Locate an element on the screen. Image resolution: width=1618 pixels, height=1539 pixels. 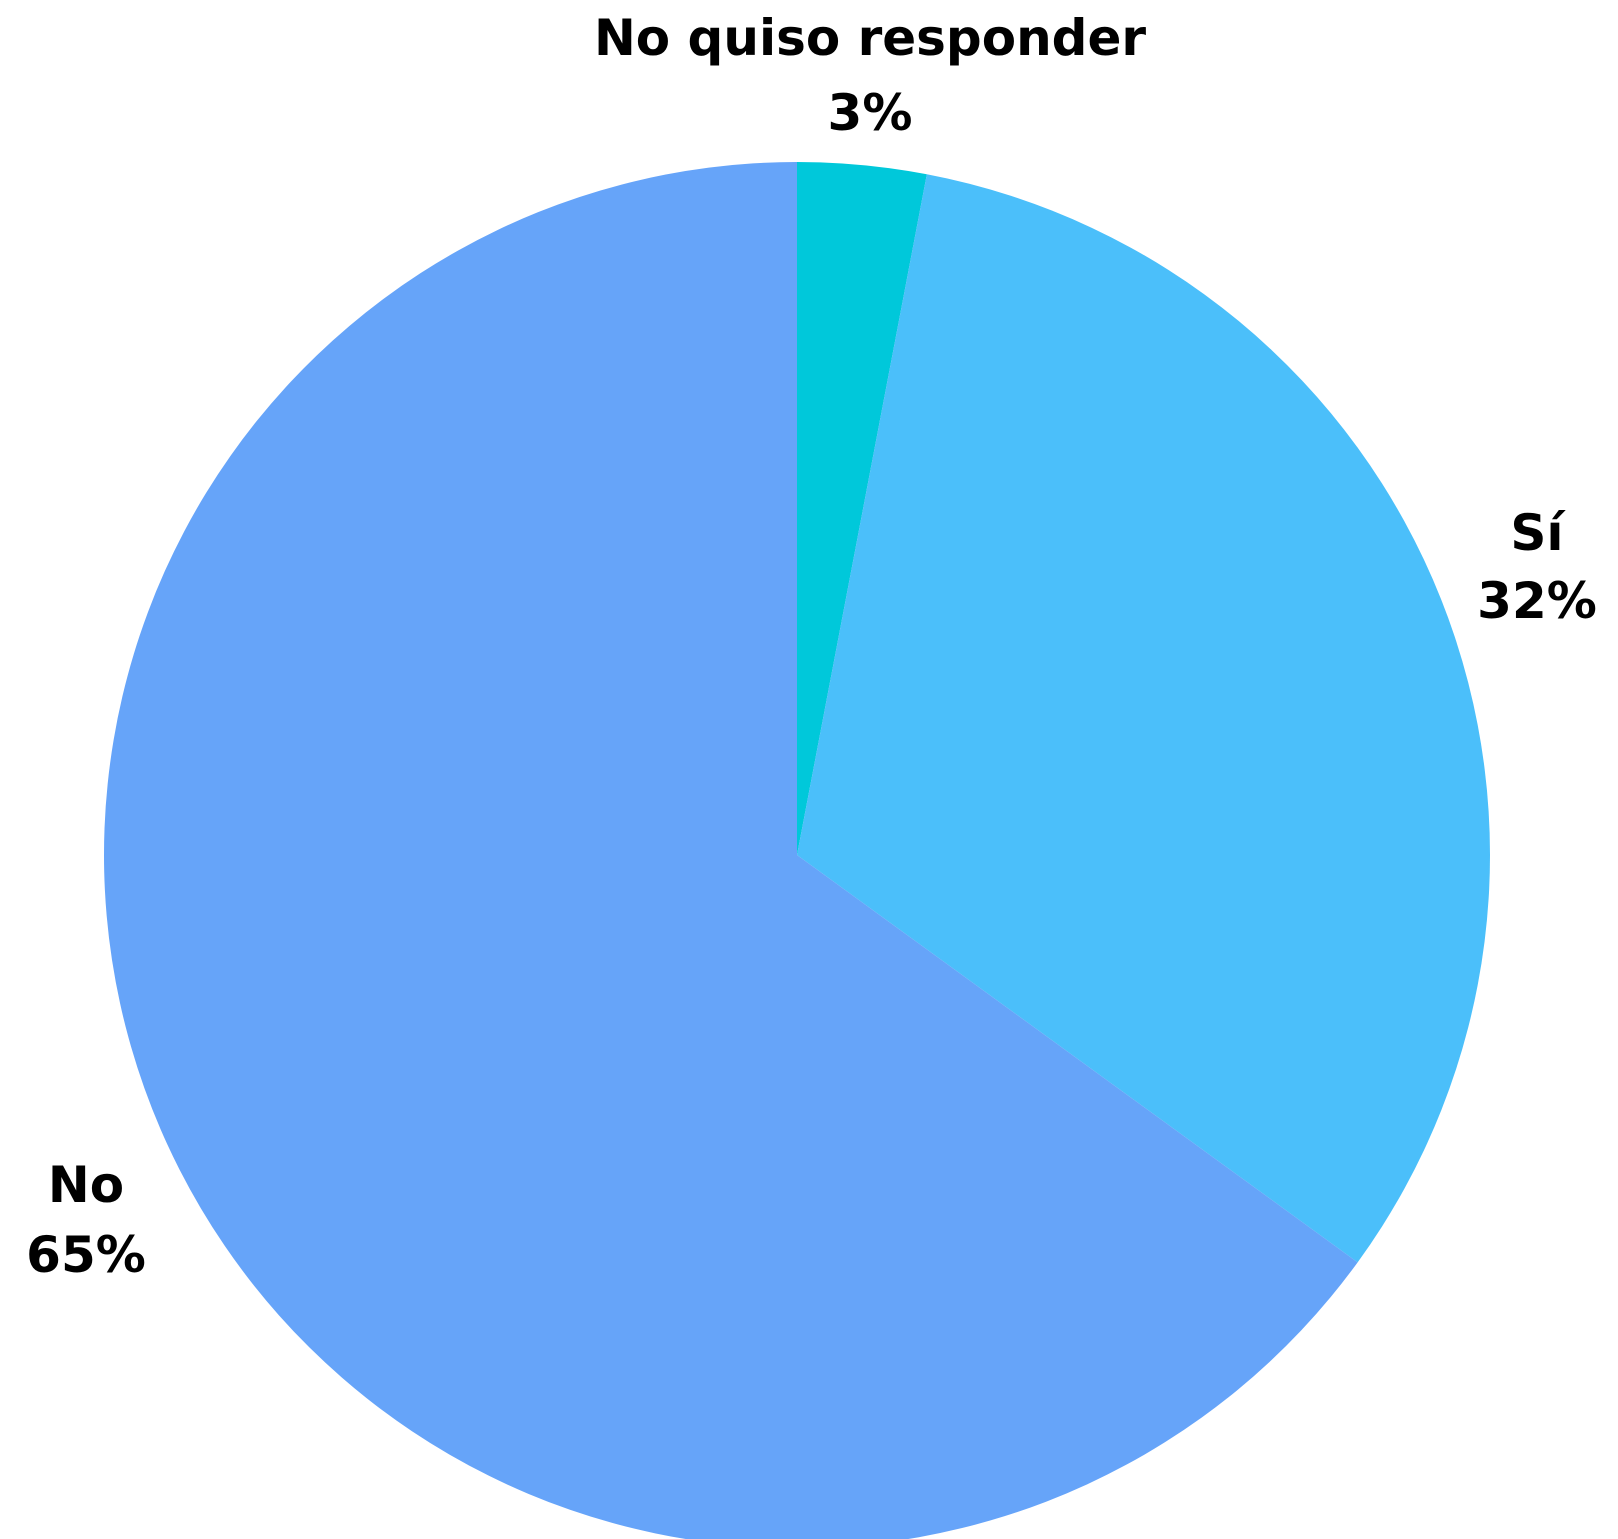
pie-slice-no-quiso-responder is located at coordinates (862, 508).